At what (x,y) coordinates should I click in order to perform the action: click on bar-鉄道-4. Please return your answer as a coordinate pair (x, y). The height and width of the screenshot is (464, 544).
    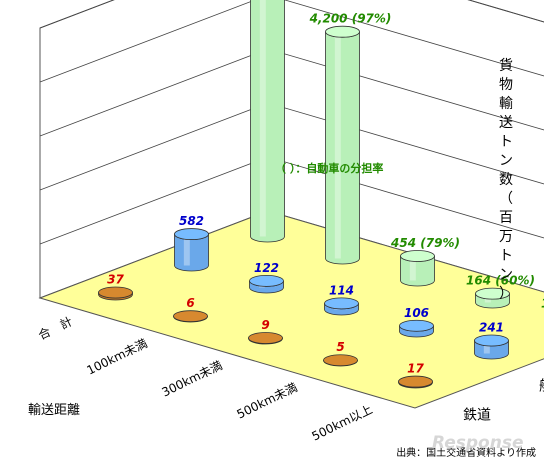
    Looking at the image, I should click on (415, 382).